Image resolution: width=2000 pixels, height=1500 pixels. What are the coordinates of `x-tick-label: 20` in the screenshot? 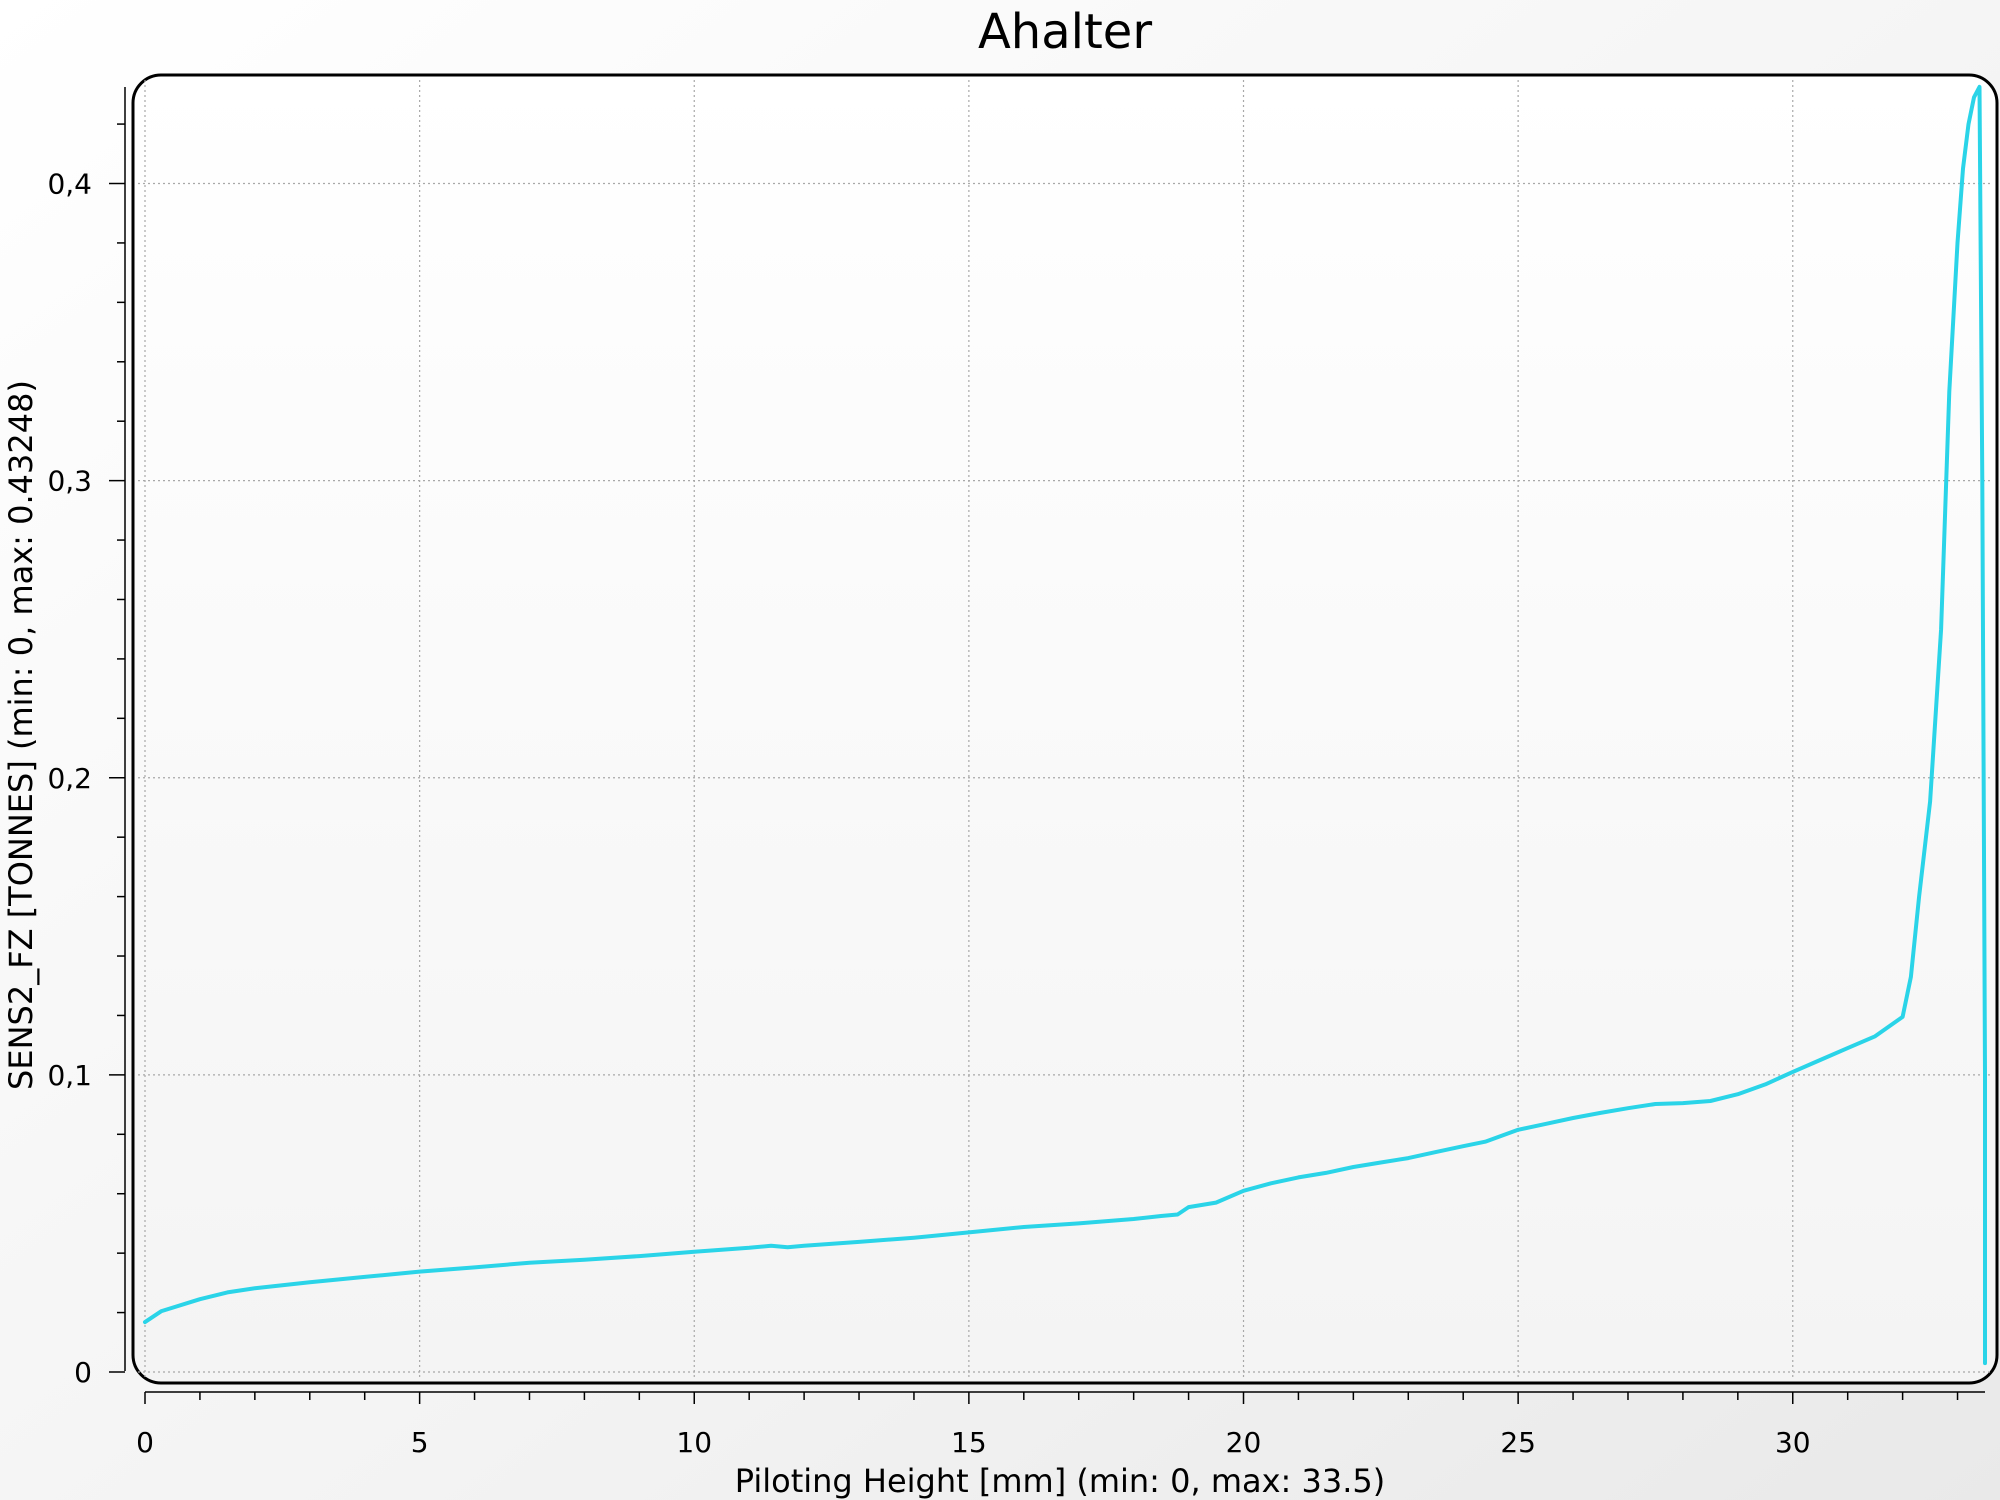 It's located at (1244, 1442).